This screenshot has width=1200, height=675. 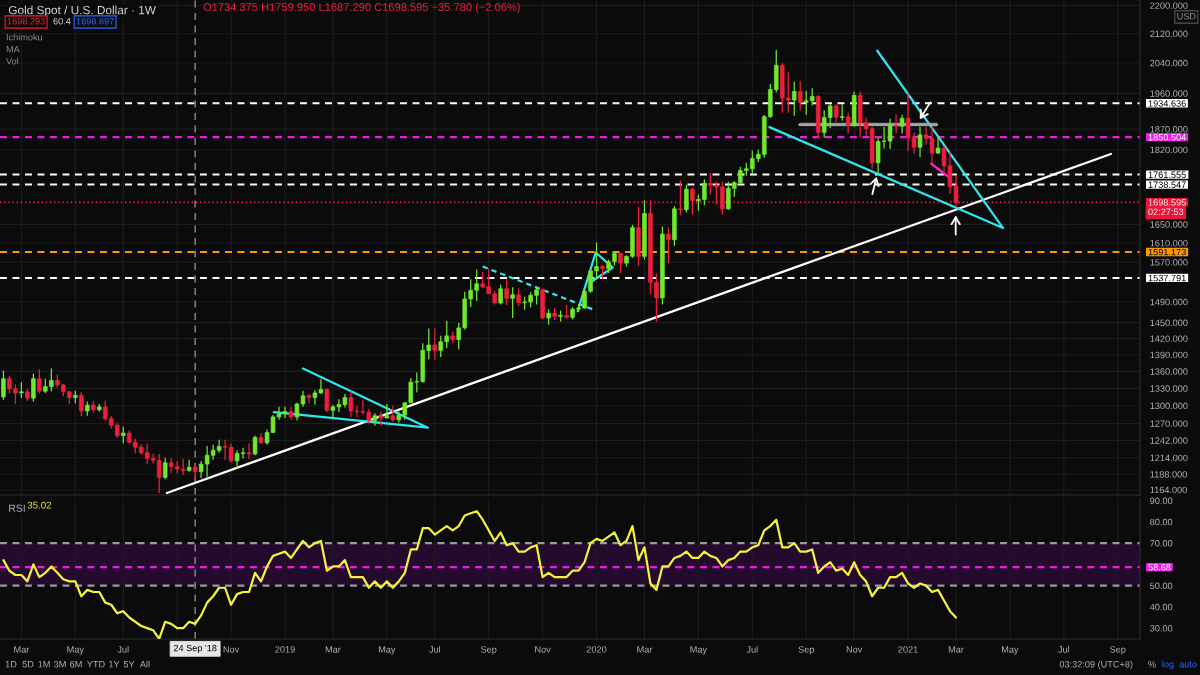 What do you see at coordinates (1166, 211) in the screenshot?
I see `text: 02:27:53` at bounding box center [1166, 211].